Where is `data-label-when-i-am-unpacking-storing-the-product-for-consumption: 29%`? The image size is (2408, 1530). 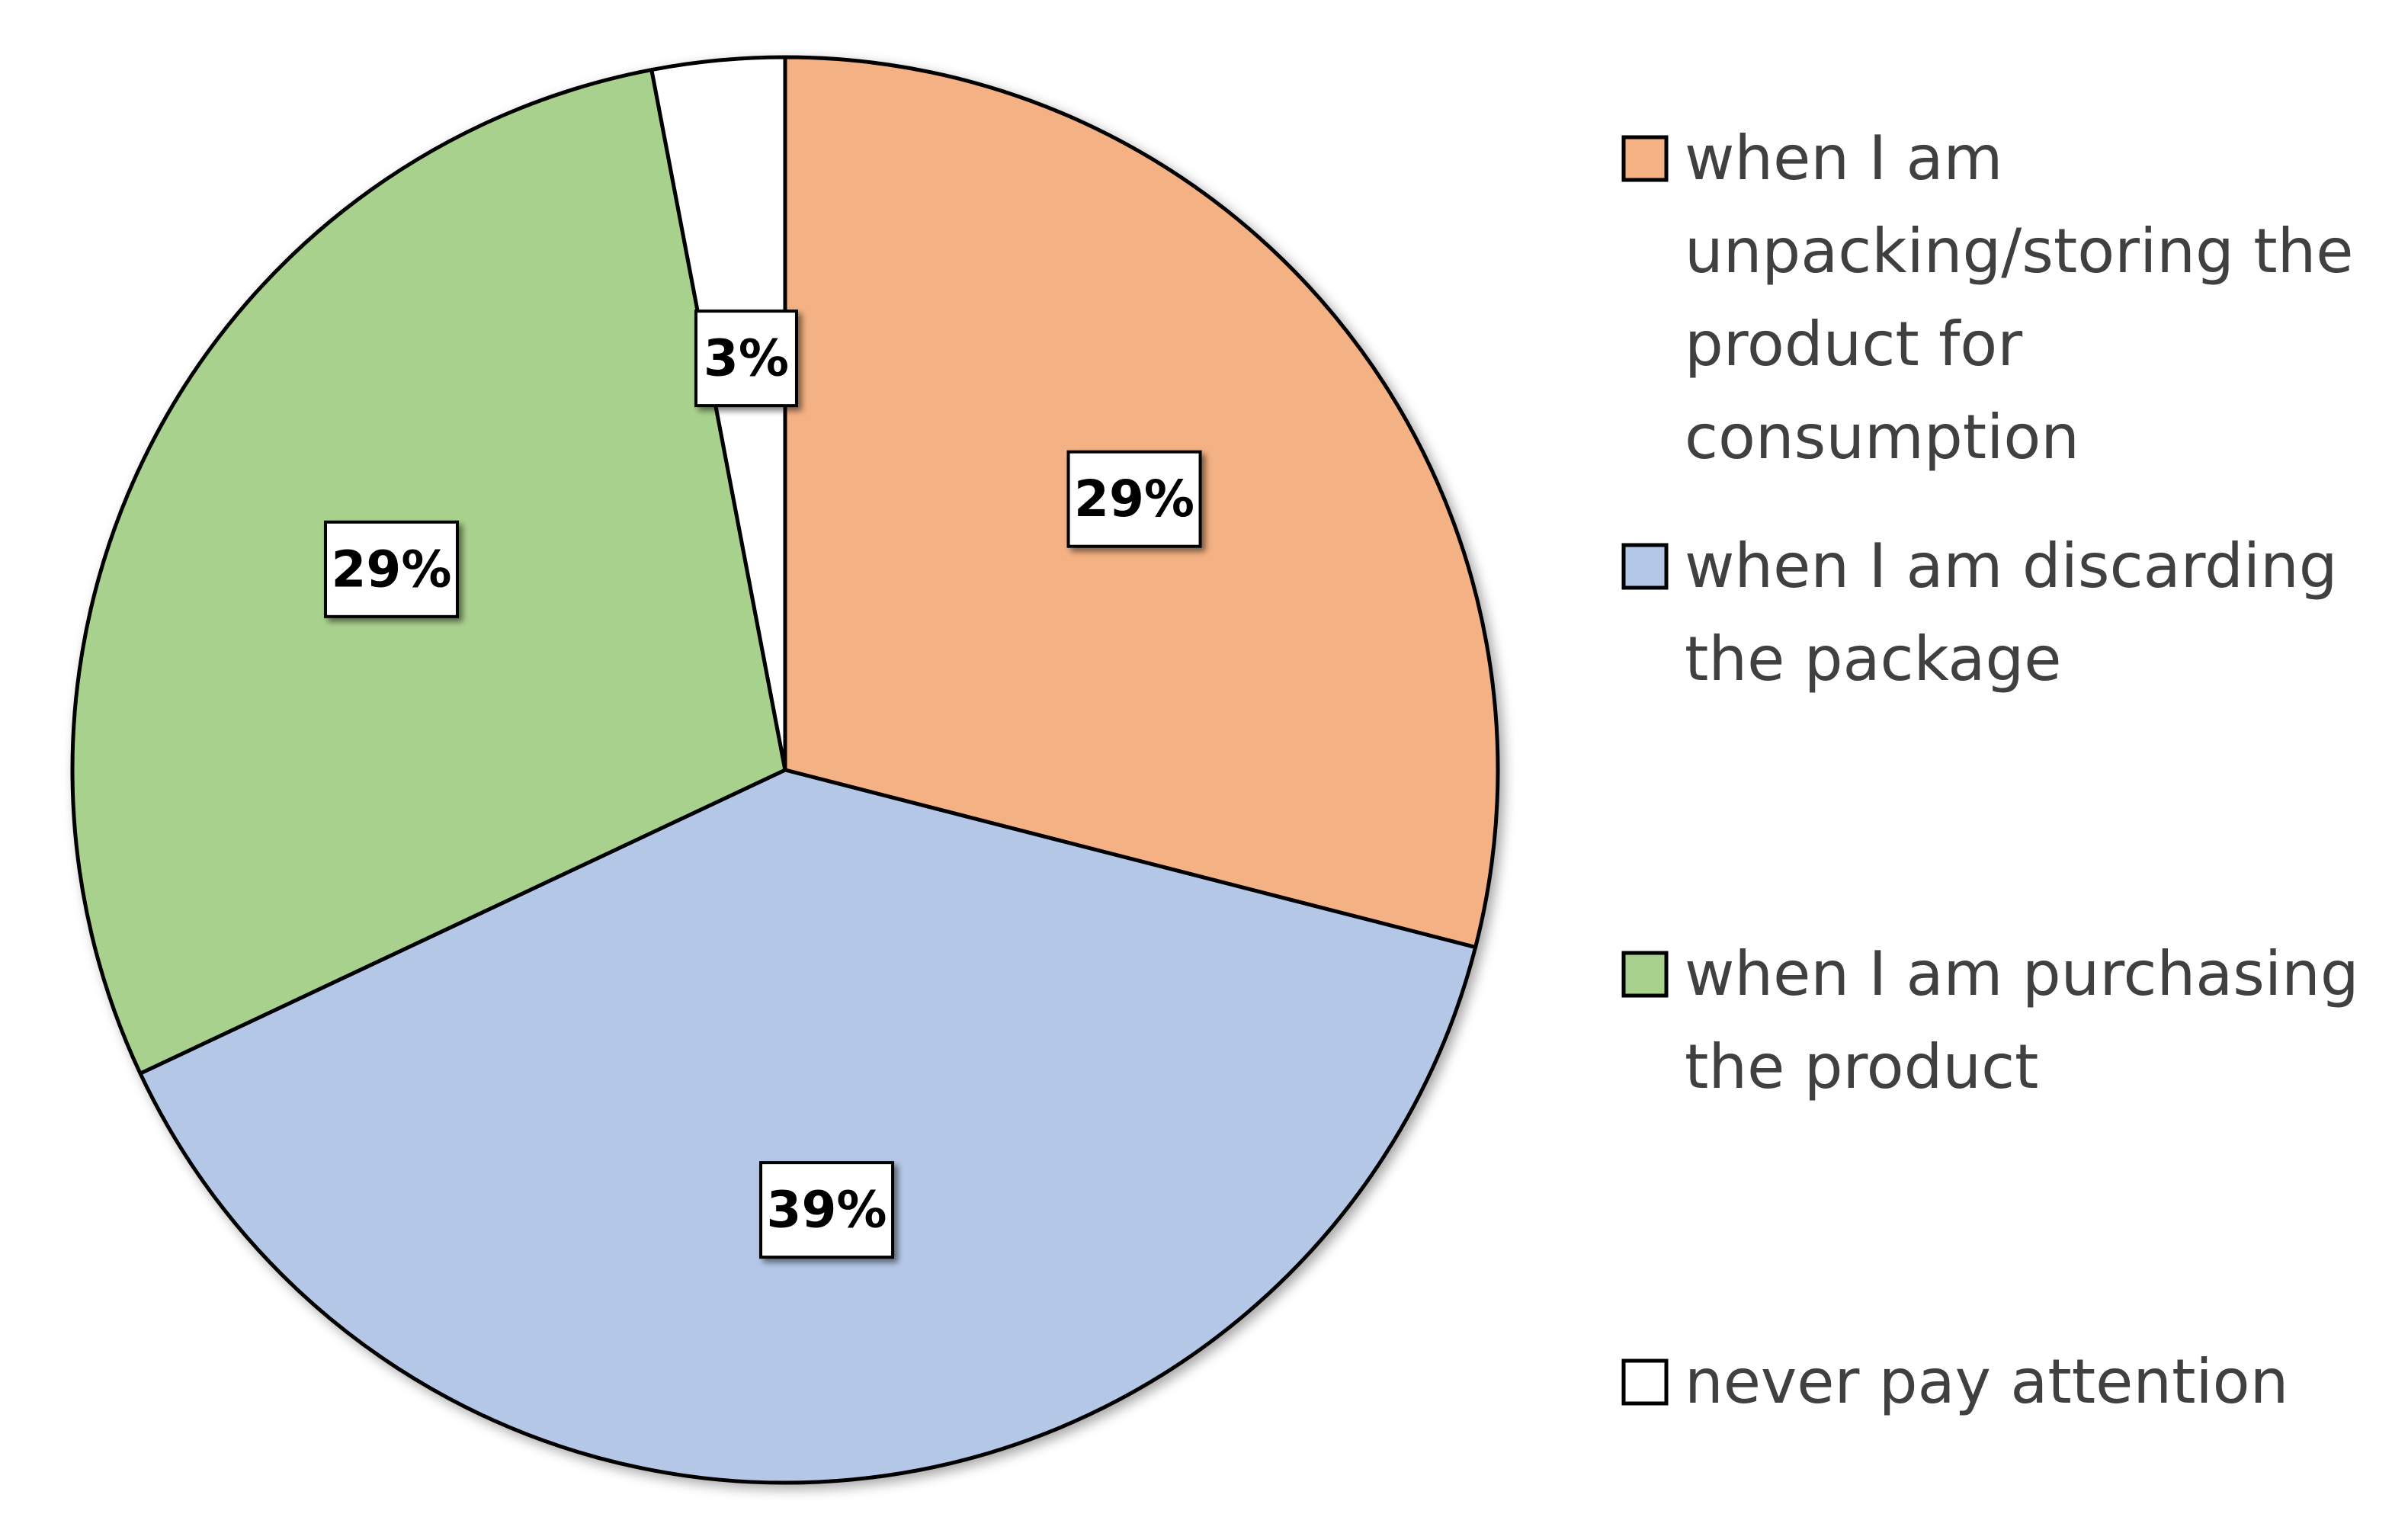
data-label-when-i-am-unpacking-storing-the-product-for-consumption: 29% is located at coordinates (1134, 499).